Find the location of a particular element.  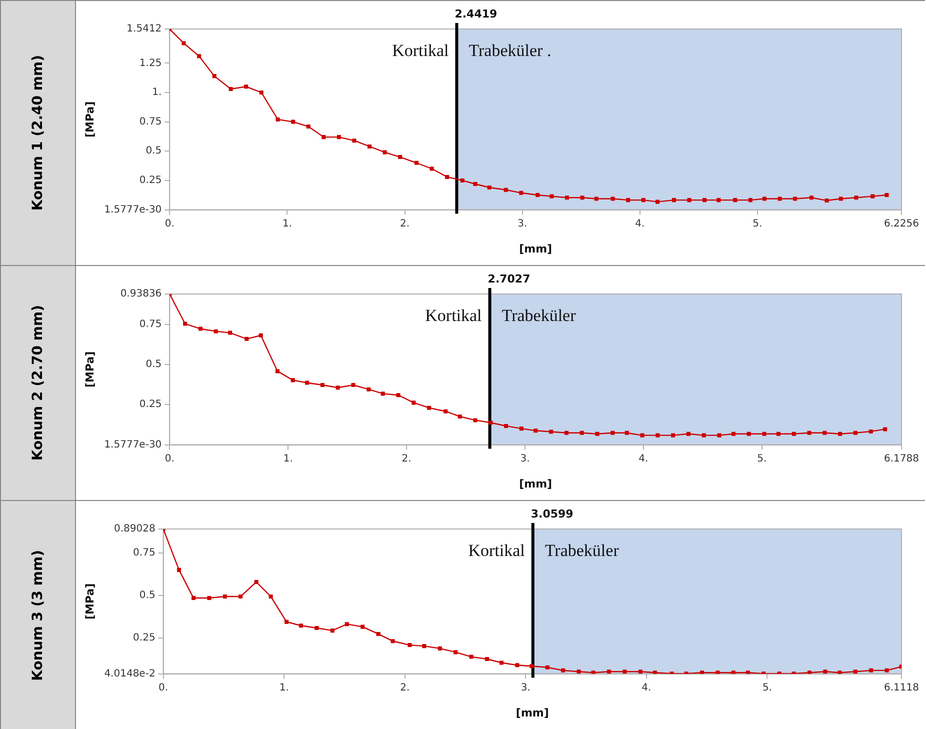

text: Konum 3 (3 mm) is located at coordinates (38, 615).